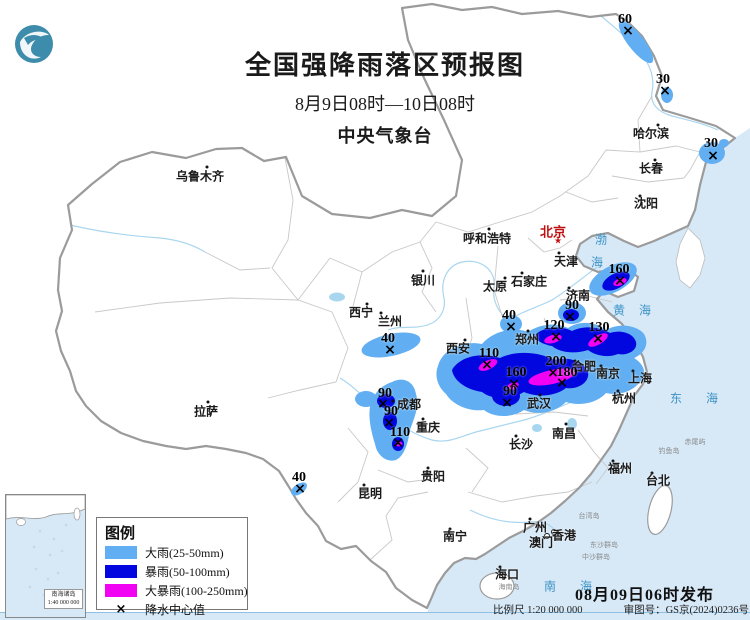 The width and height of the screenshot is (750, 620). Describe the element at coordinates (527, 339) in the screenshot. I see `city-label: 郑州` at that location.